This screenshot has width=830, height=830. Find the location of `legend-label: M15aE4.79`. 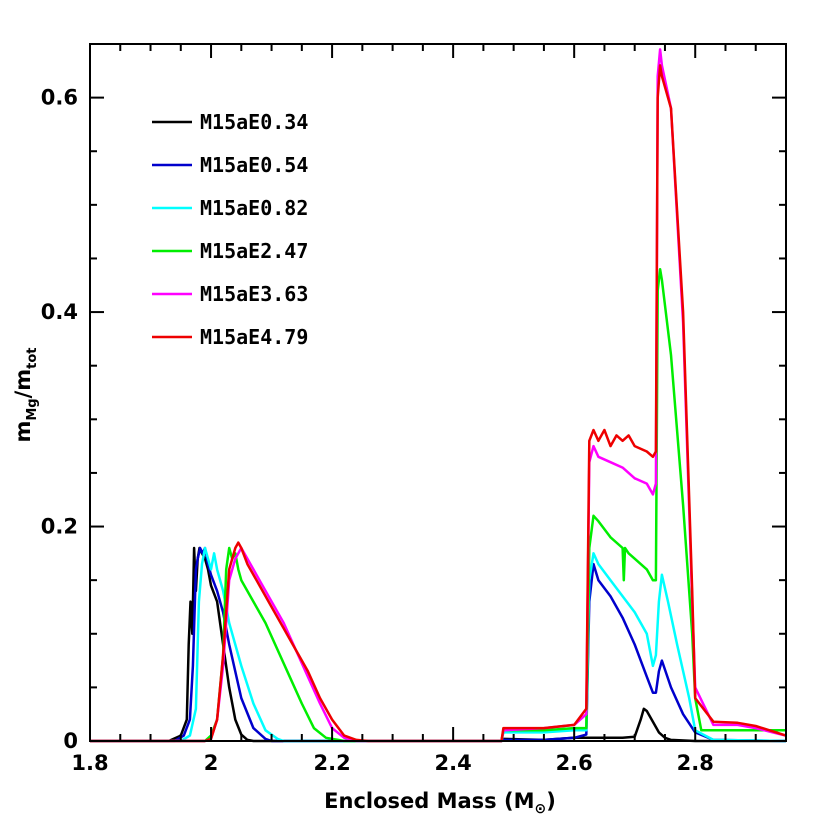

legend-label: M15aE4.79 is located at coordinates (254, 337).